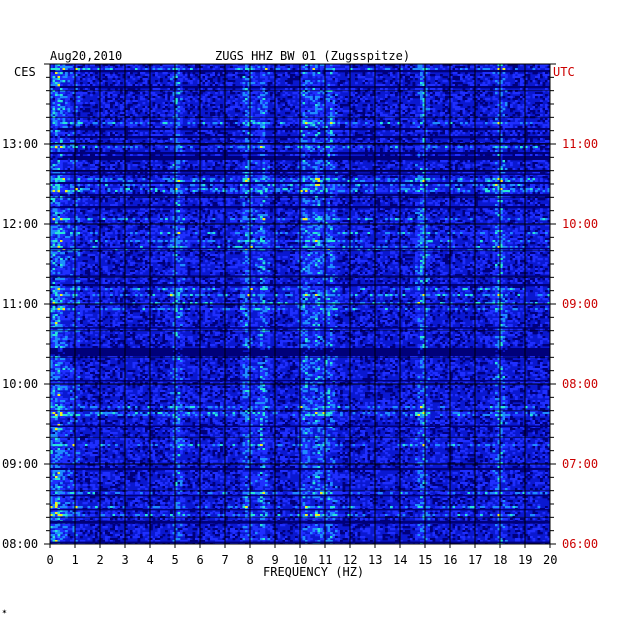 Image resolution: width=630 pixels, height=624 pixels. Describe the element at coordinates (400, 560) in the screenshot. I see `x-tick-label: 14` at that location.